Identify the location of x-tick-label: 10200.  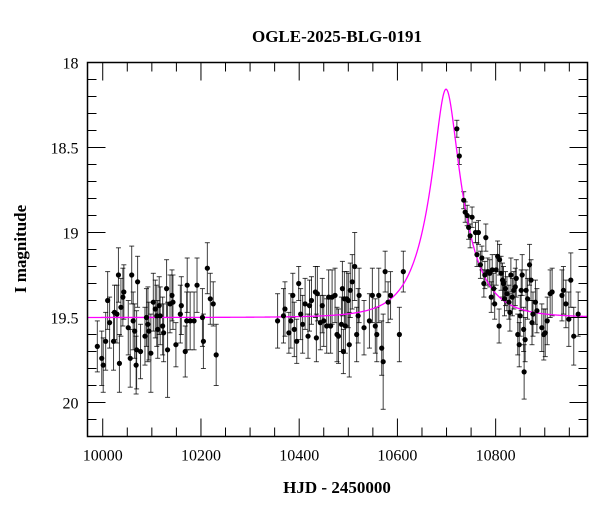
(201, 456).